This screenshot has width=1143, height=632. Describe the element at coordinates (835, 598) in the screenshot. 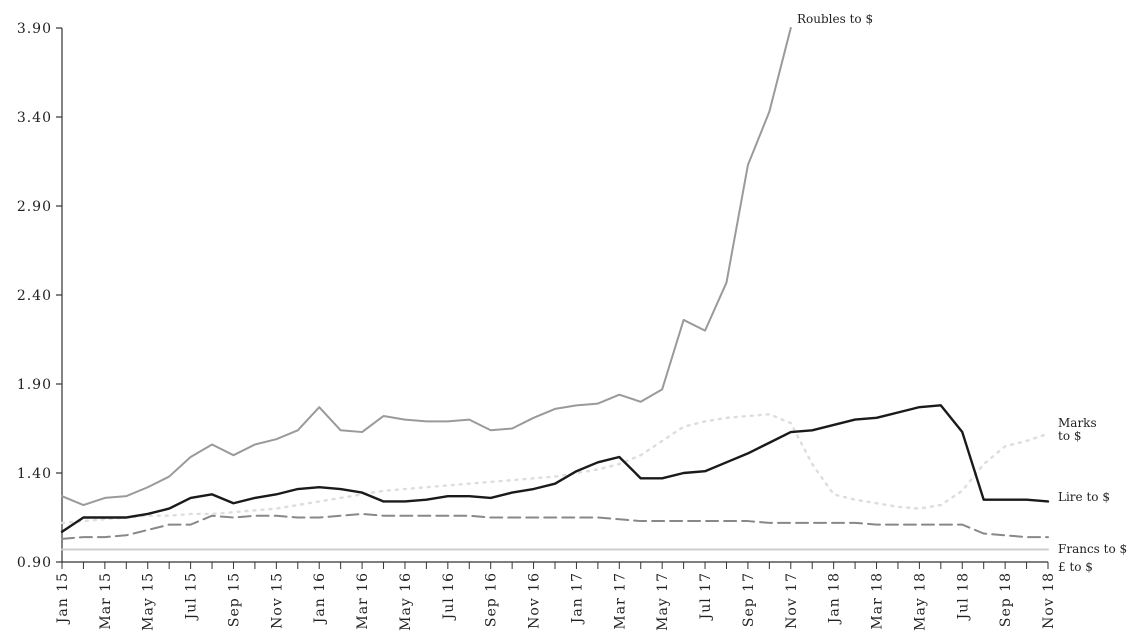

I see `x-tick-label: Jan 18` at that location.